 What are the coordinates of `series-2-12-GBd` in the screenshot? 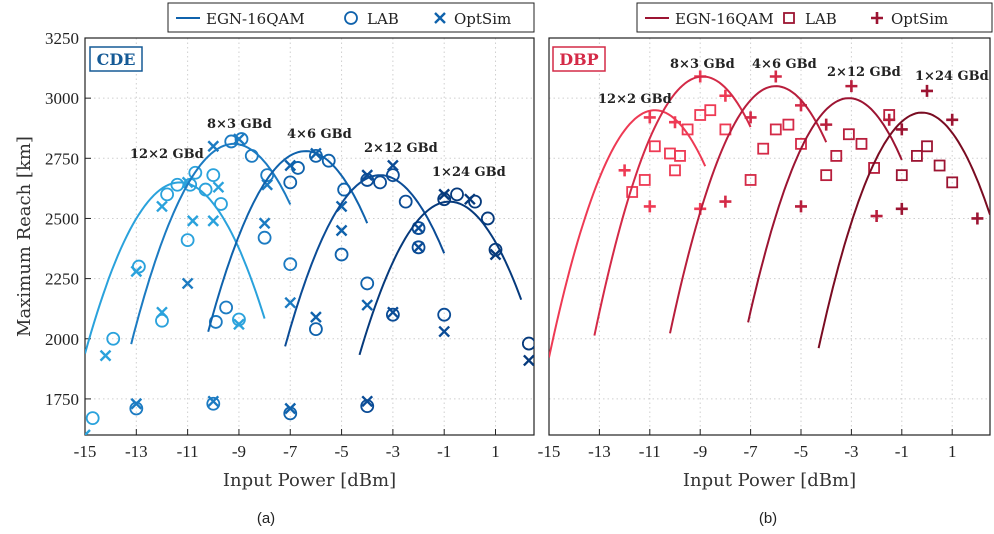 It's located at (368, 286).